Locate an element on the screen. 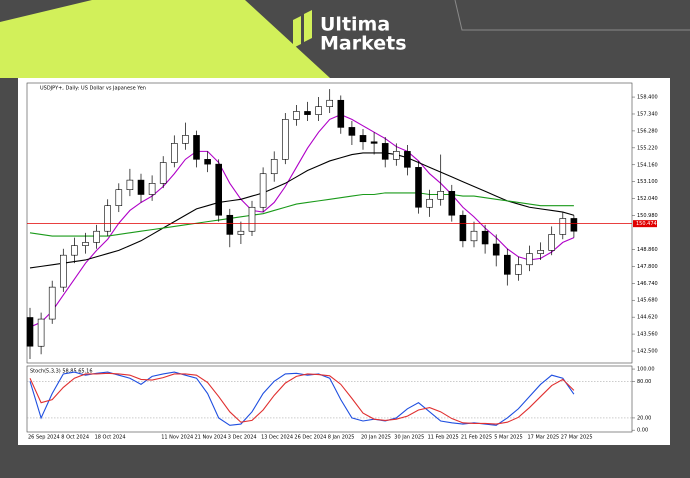 Image resolution: width=690 pixels, height=478 pixels. x-tick-label: 3 Dec 2024 is located at coordinates (242, 438).